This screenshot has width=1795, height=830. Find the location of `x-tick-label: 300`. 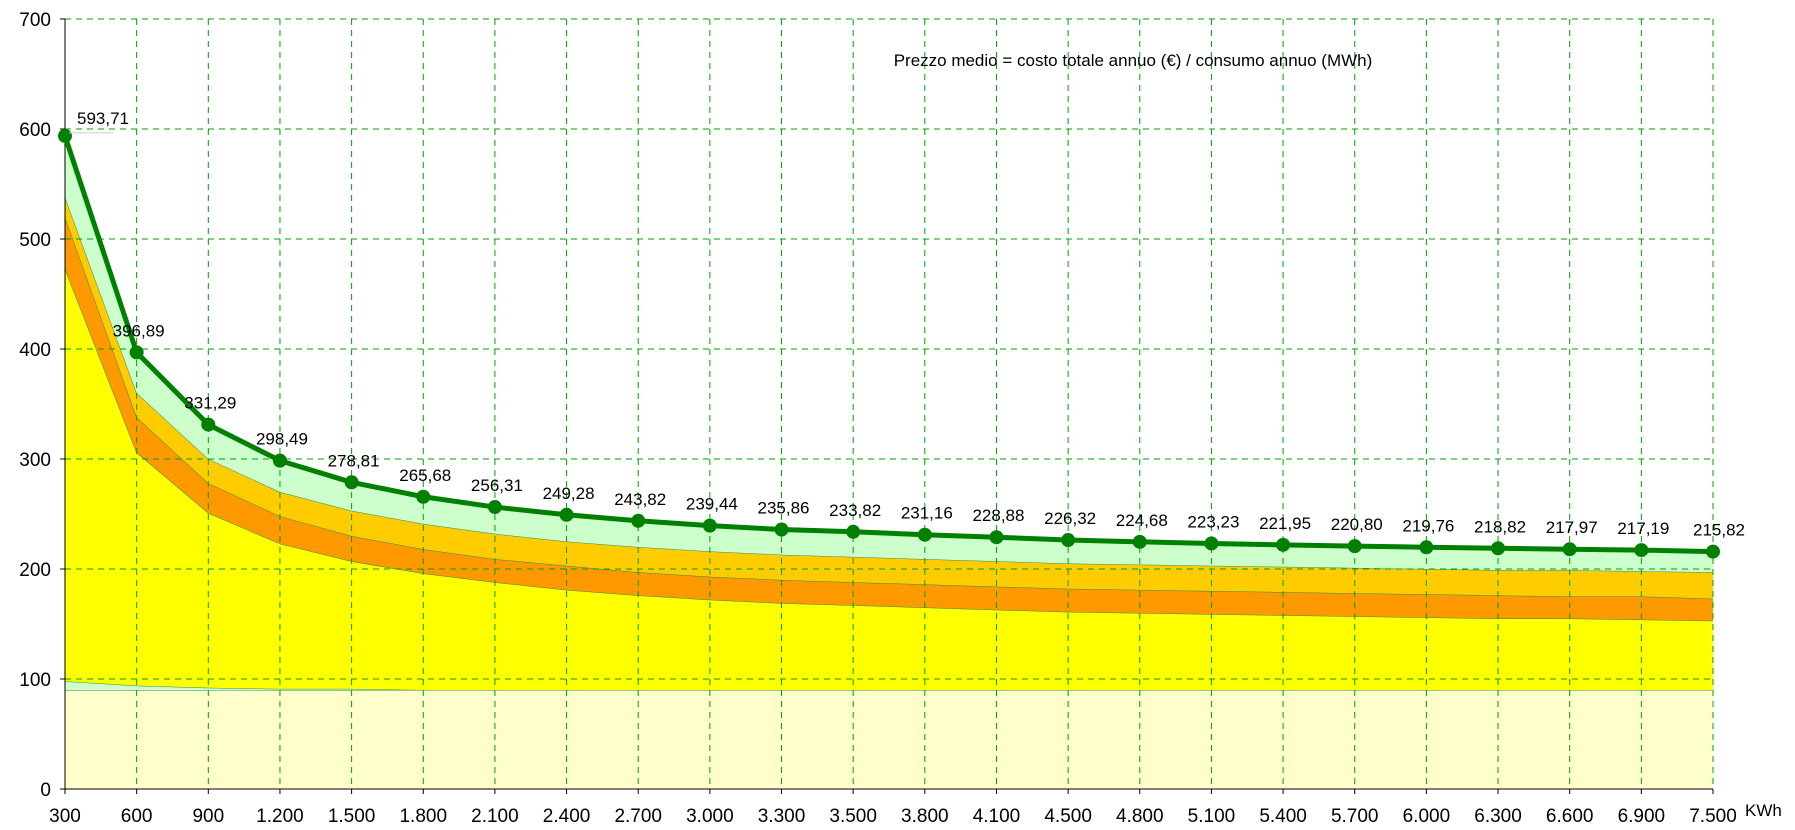

x-tick-label: 300 is located at coordinates (65, 816).